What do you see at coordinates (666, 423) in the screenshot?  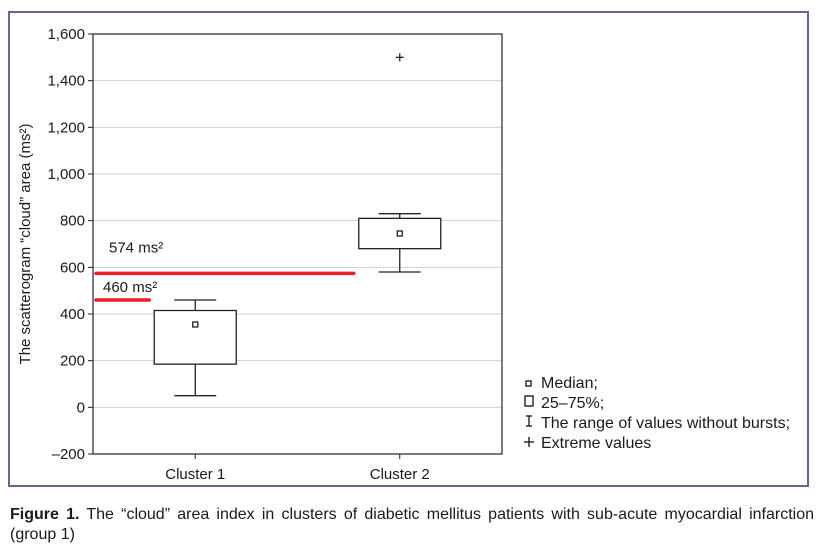 I see `legend-label: The range of values without bursts;` at bounding box center [666, 423].